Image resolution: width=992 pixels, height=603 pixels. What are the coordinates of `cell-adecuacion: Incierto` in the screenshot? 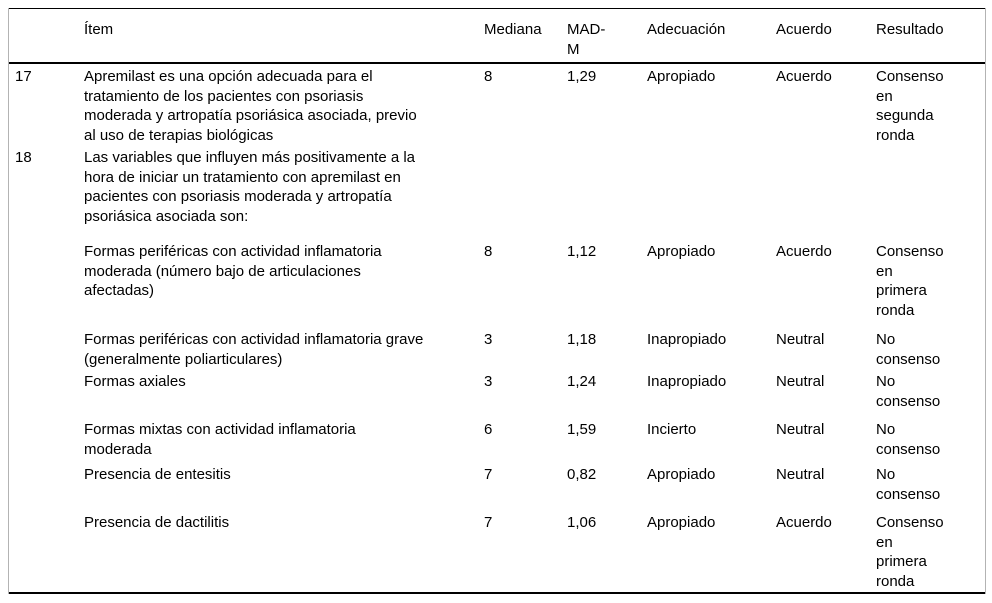 It's located at (672, 429).